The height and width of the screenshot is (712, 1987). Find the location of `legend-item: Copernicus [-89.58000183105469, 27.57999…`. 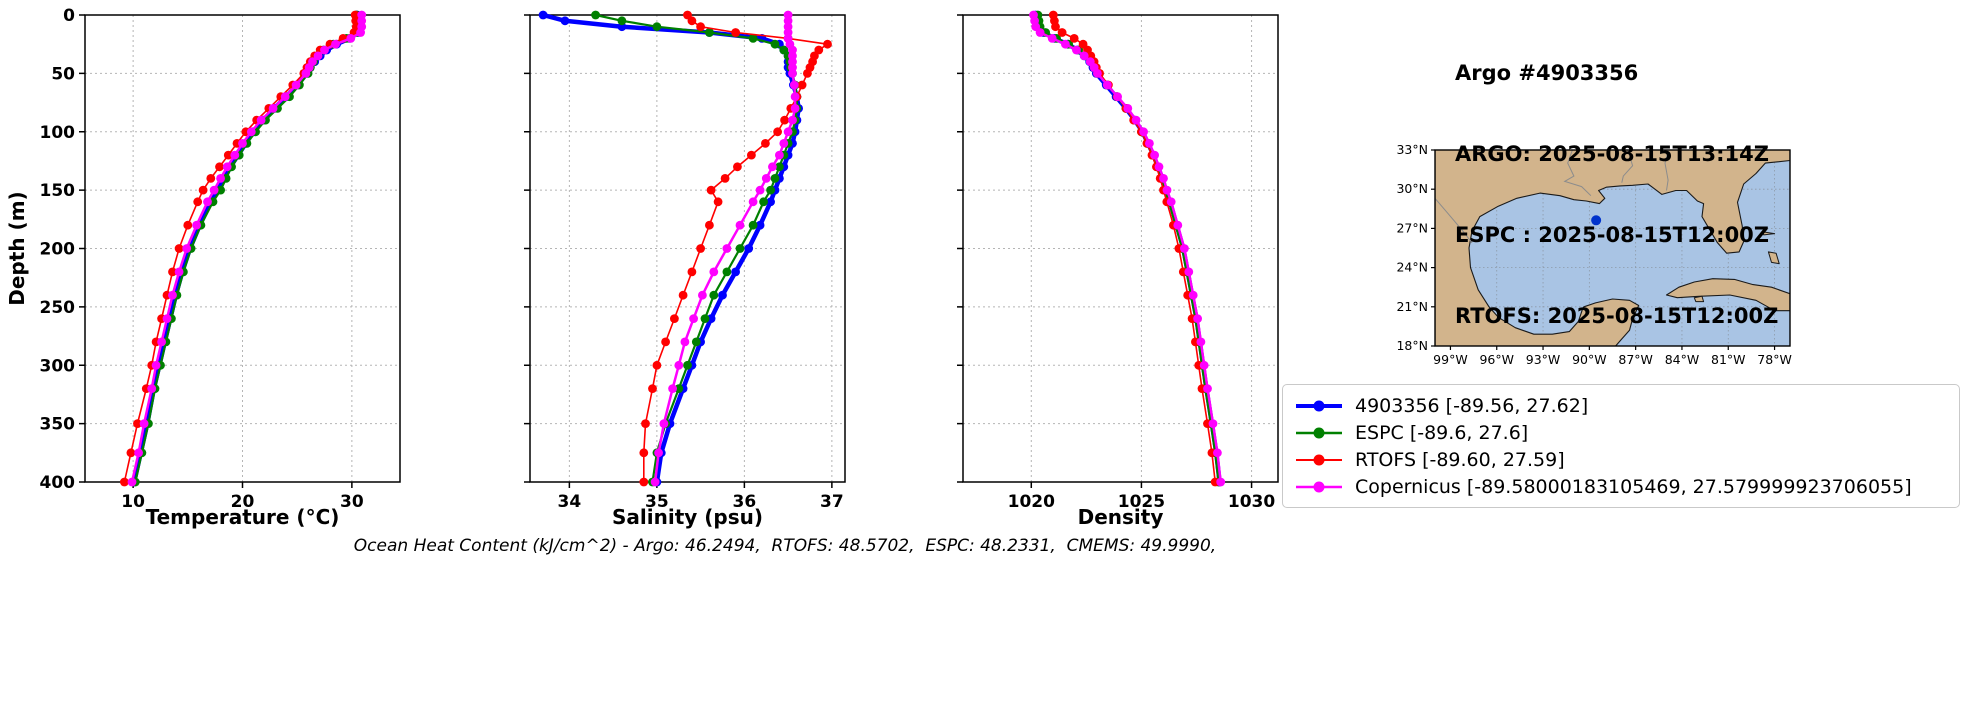

legend-item: Copernicus [-89.58000183105469, 27.57999… is located at coordinates (1621, 486).